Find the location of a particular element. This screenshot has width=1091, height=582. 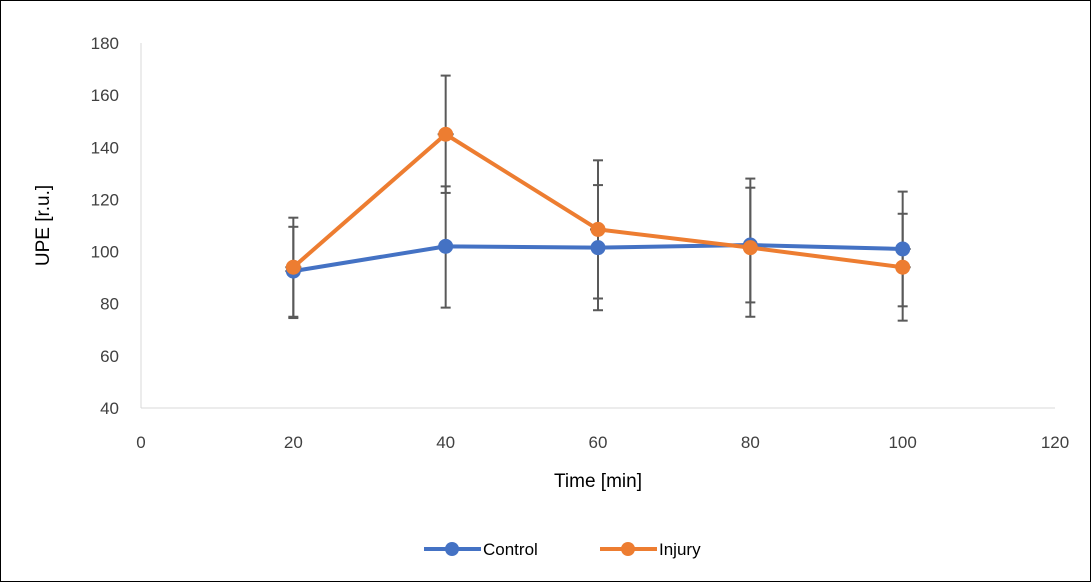

y-axis-title: UPE [r.u.] is located at coordinates (43, 225).